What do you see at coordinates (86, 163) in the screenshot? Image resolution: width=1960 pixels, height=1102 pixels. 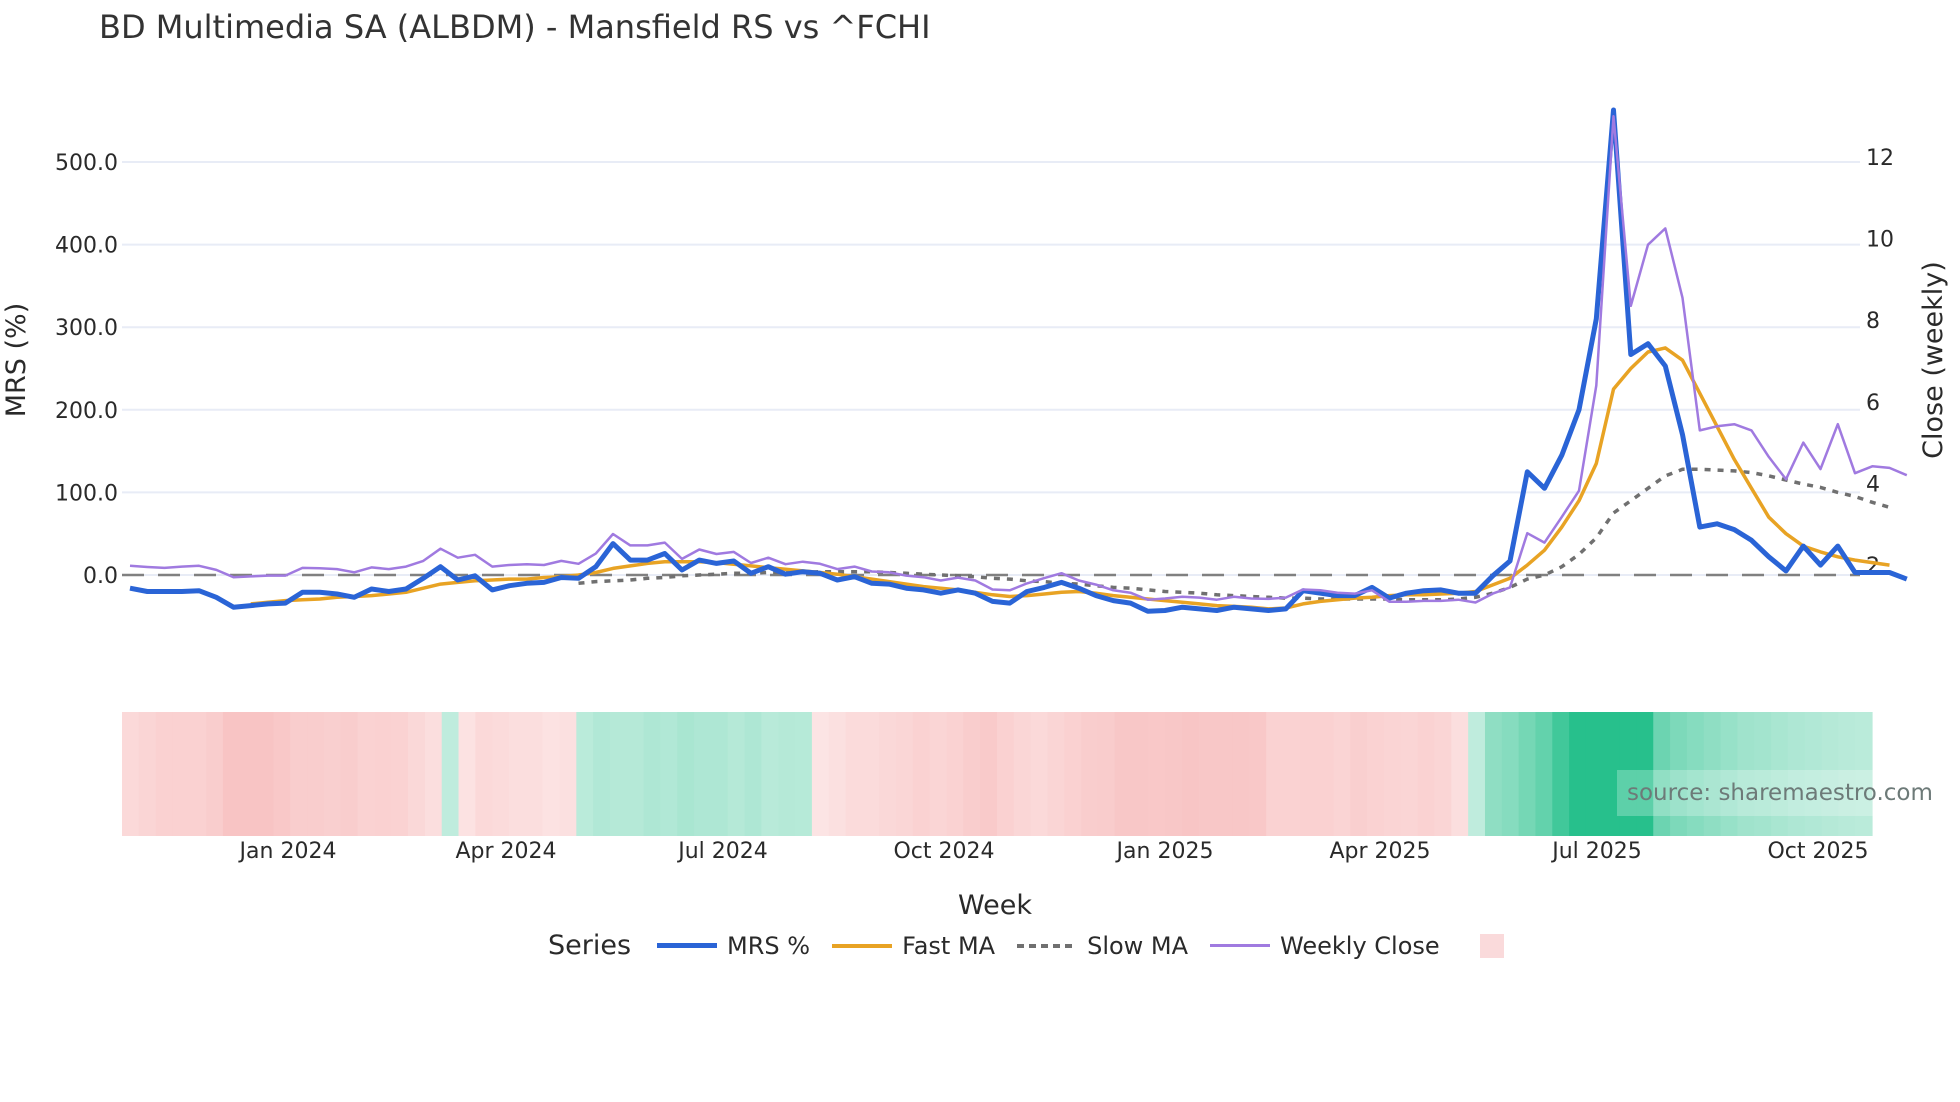 I see `y-tick-label: 500.0` at bounding box center [86, 163].